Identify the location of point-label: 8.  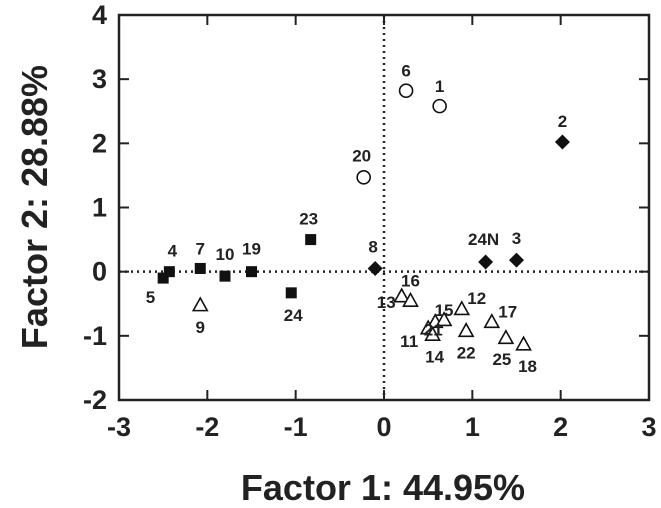
(372, 246).